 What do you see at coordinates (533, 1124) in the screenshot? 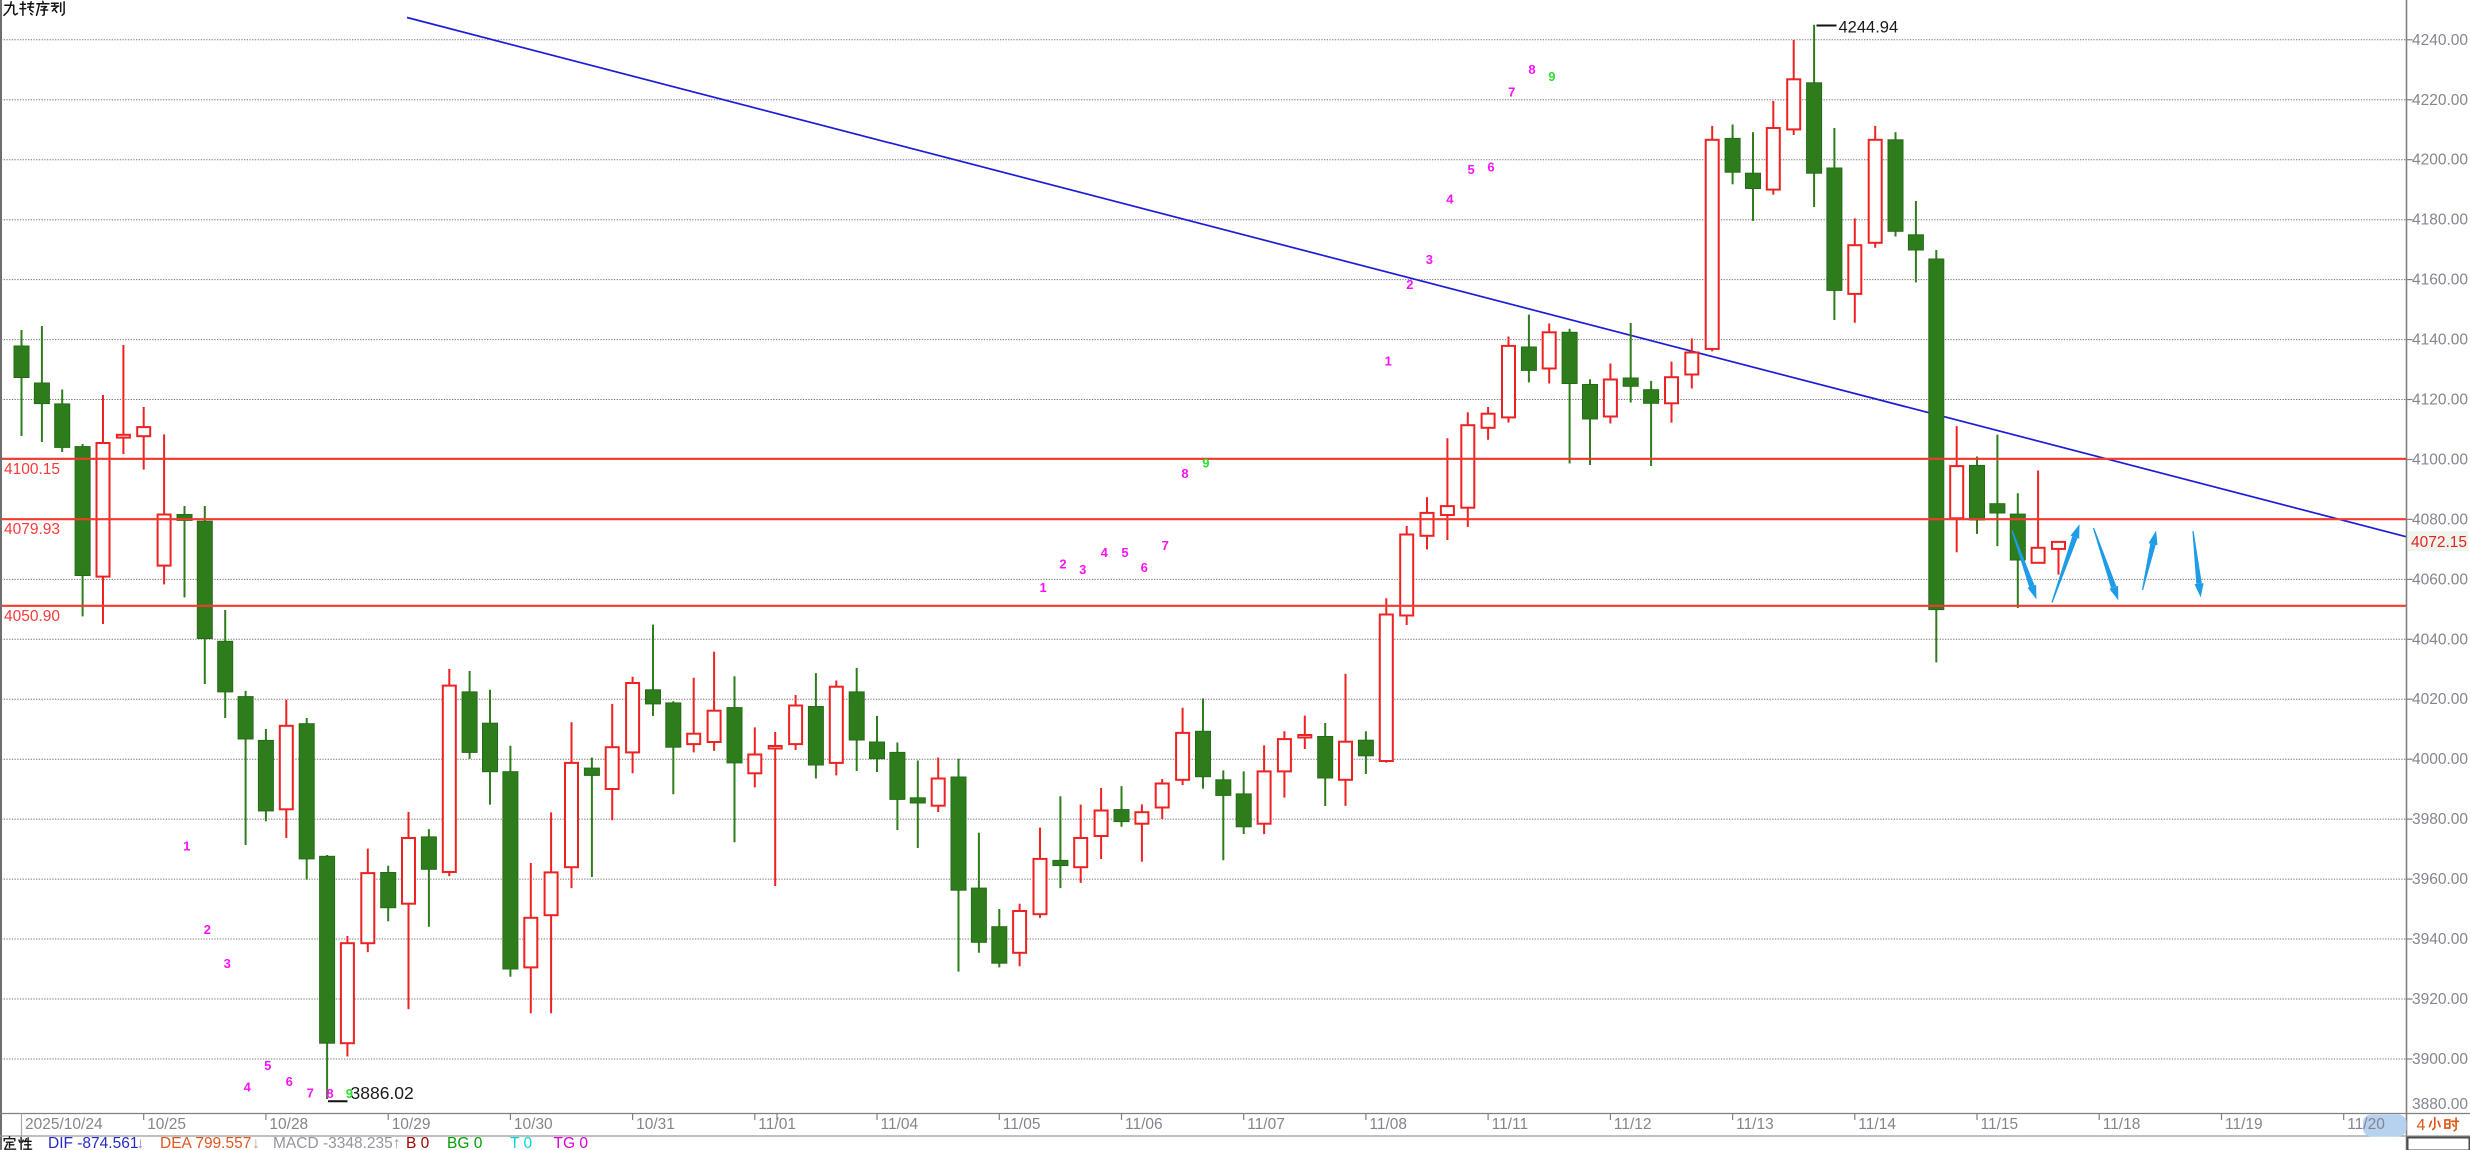
I see `svg-text: 10/30` at bounding box center [533, 1124].